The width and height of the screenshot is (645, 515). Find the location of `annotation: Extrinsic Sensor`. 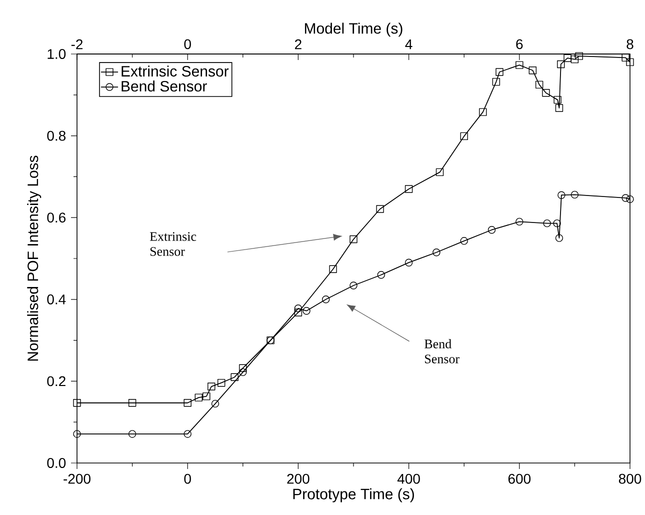

annotation: Extrinsic Sensor is located at coordinates (173, 244).